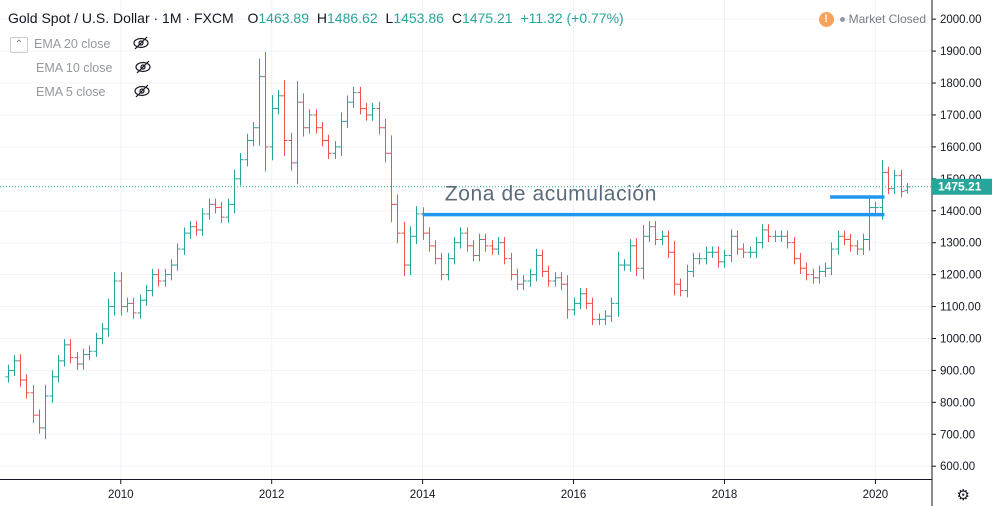  Describe the element at coordinates (961, 339) in the screenshot. I see `price-tick-label: 1000.00` at that location.